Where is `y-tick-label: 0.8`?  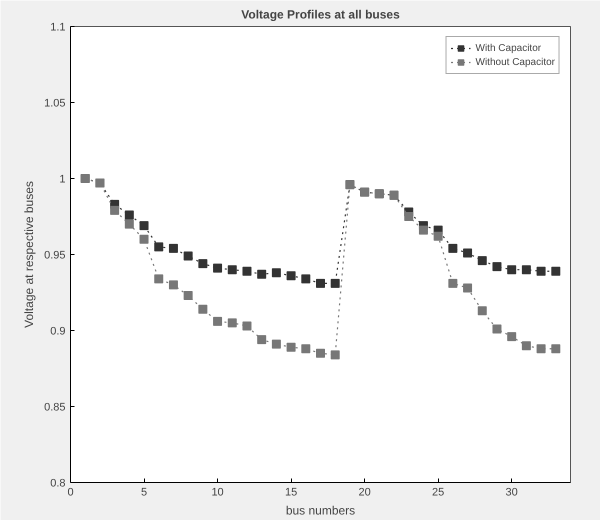
y-tick-label: 0.8 is located at coordinates (58, 484).